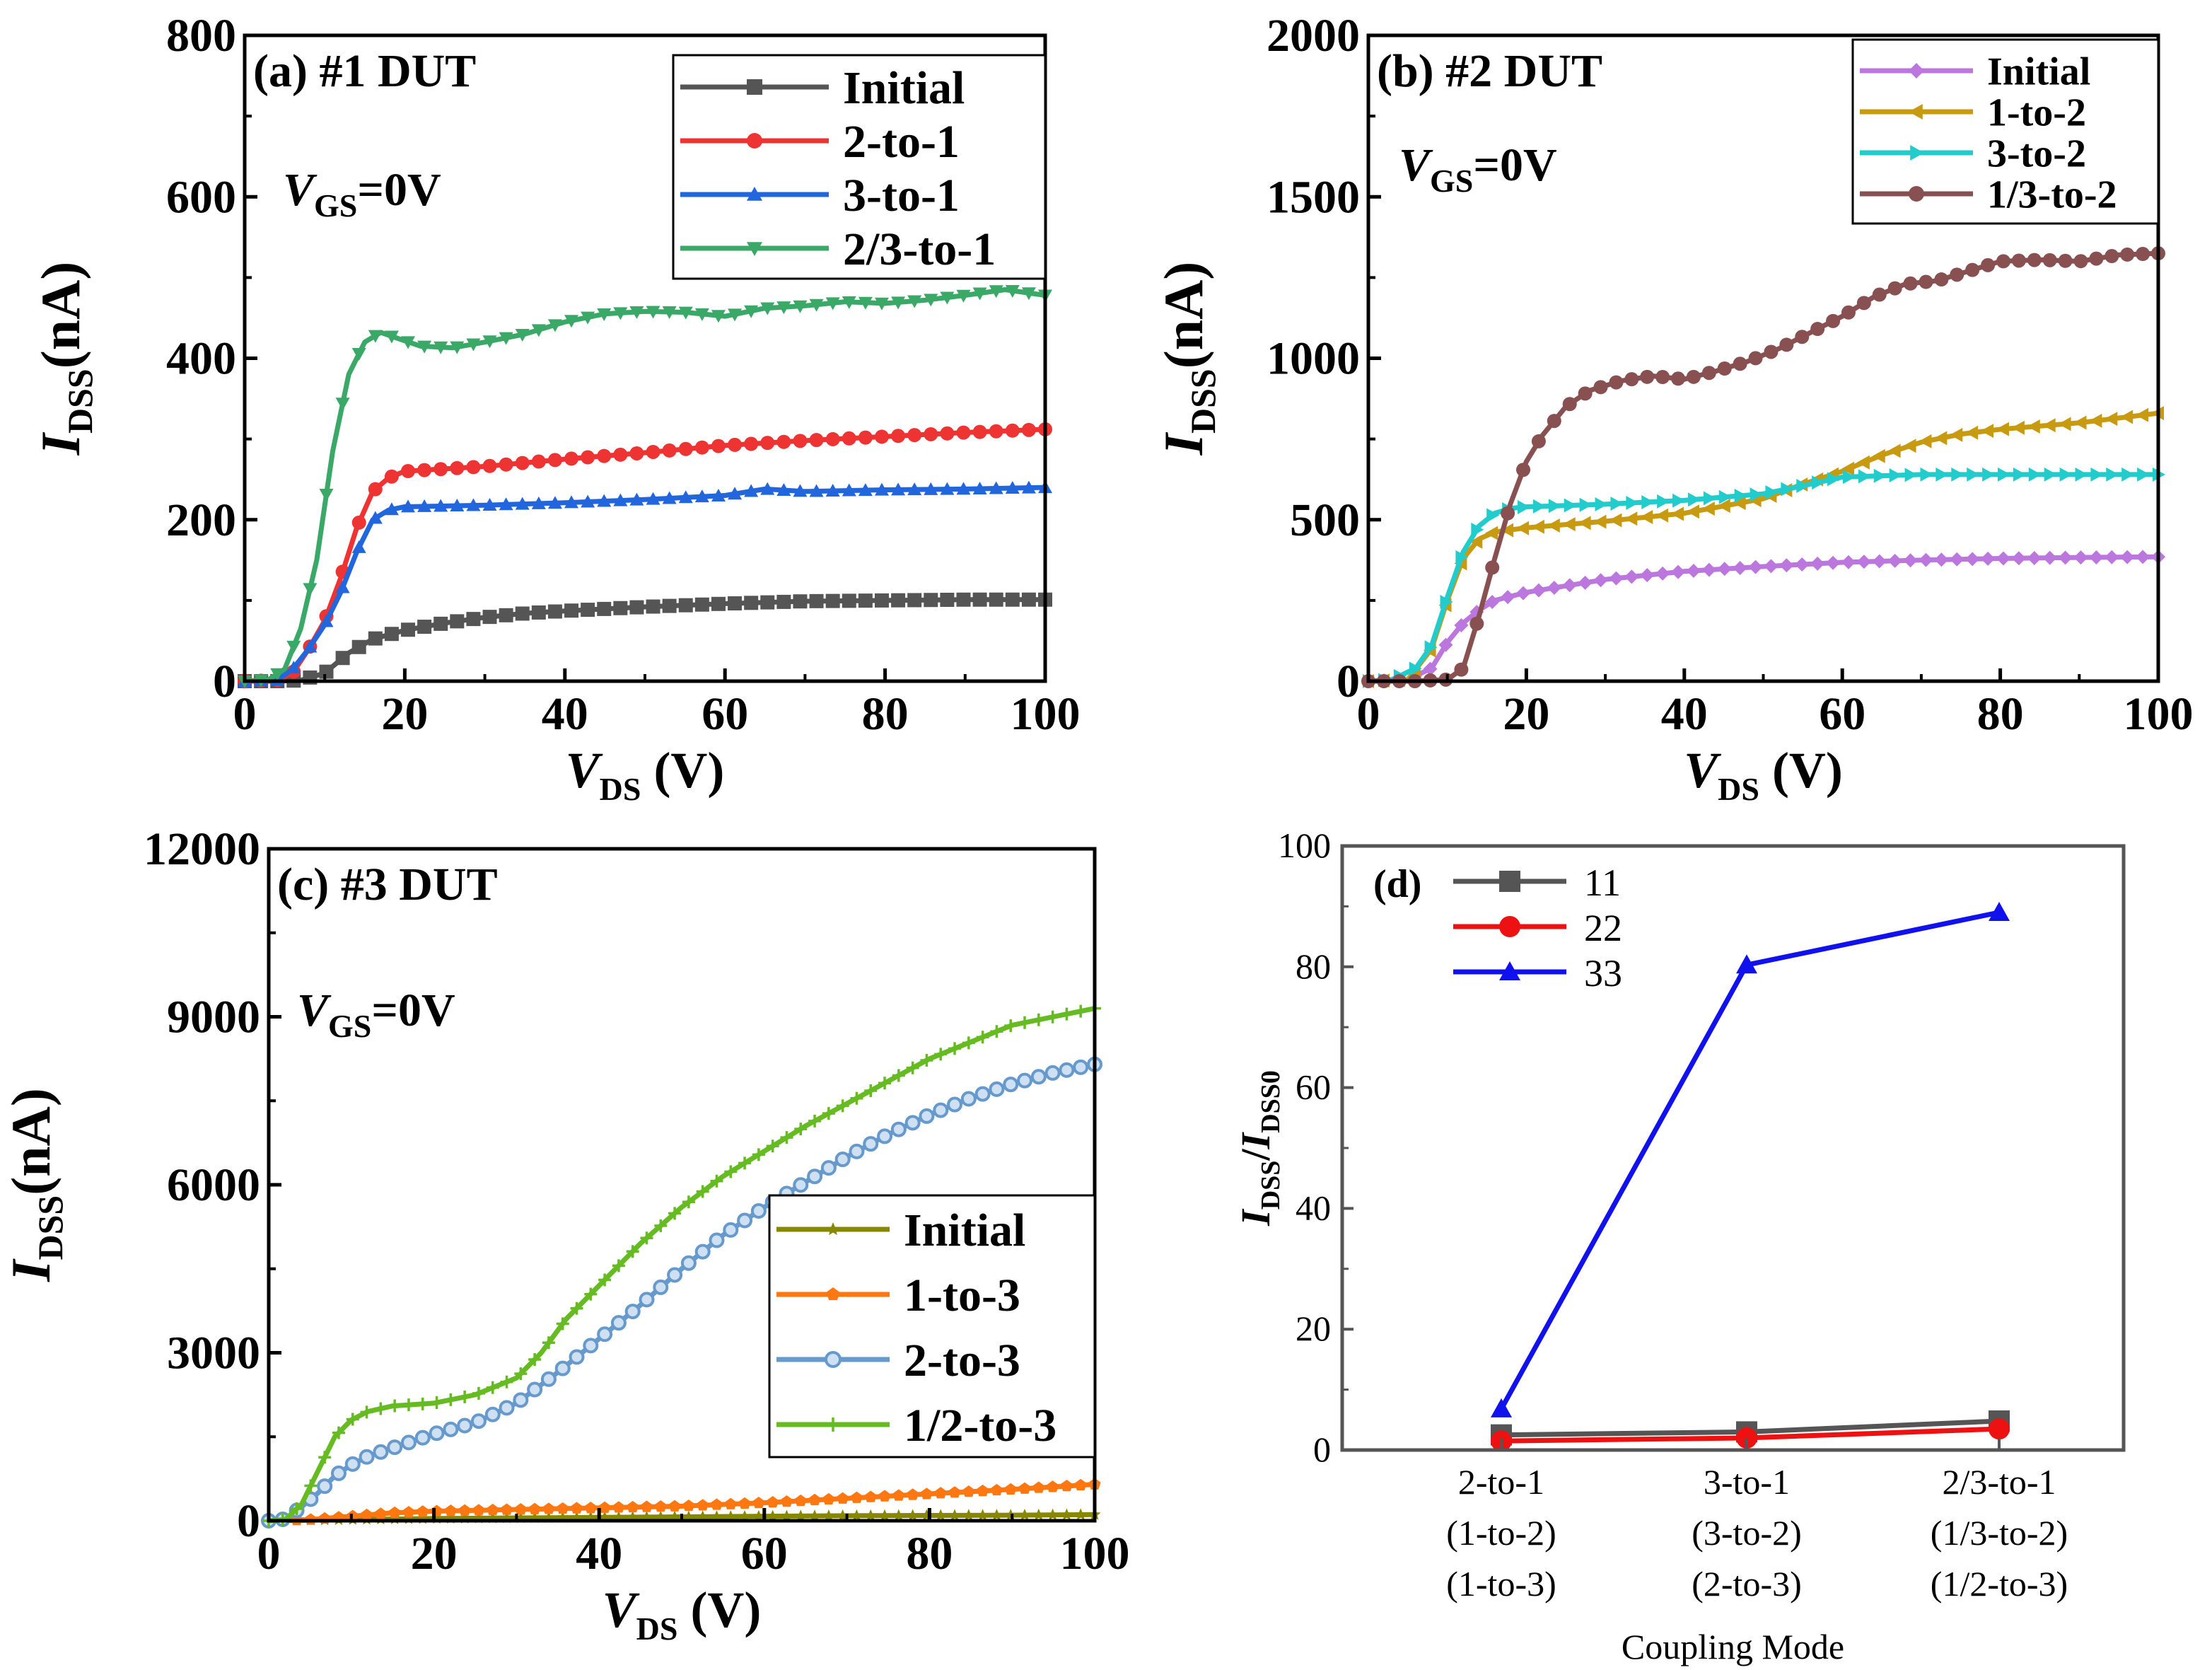  Describe the element at coordinates (1603, 973) in the screenshot. I see `legend-label: 33` at that location.